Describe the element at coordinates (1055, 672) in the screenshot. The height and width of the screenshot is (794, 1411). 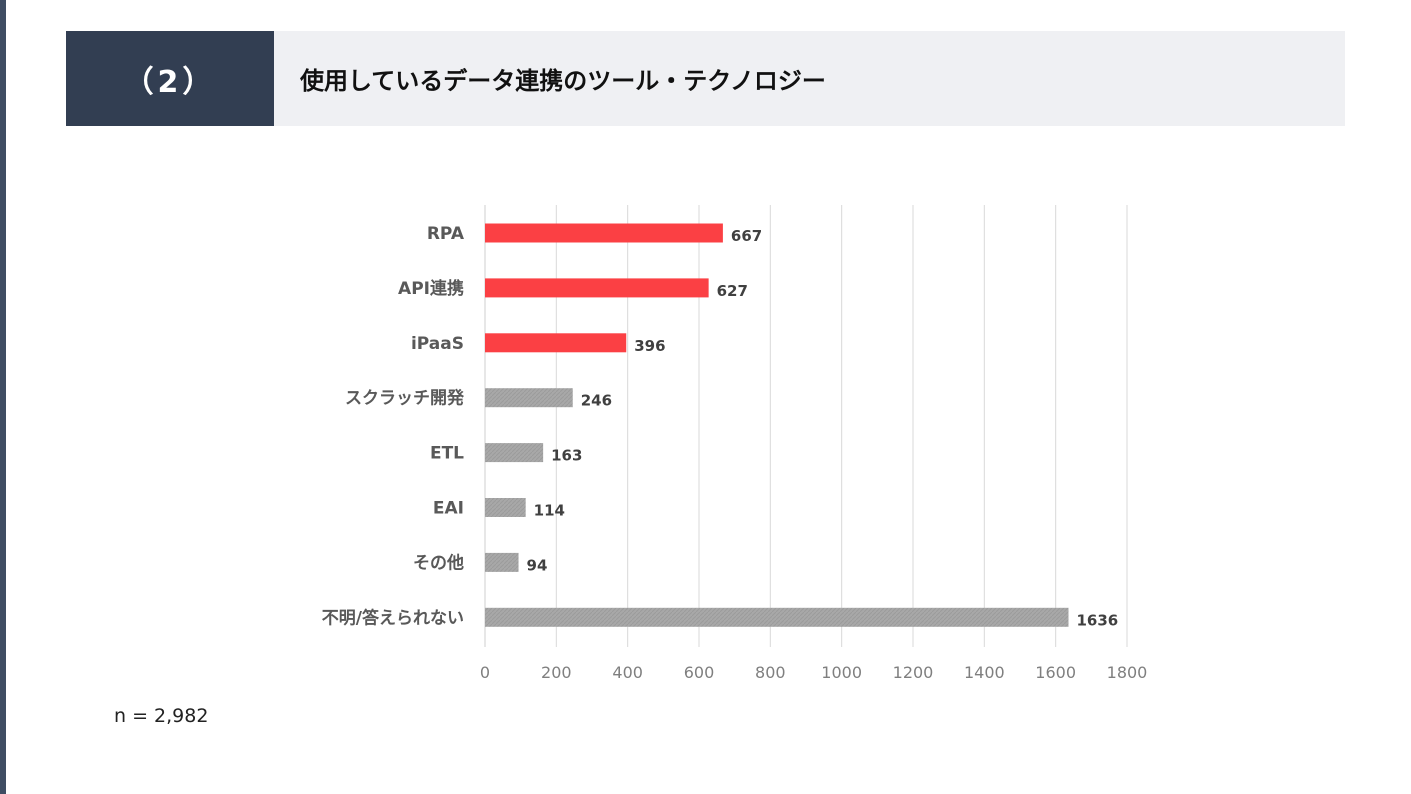
I see `x-tick-label: 1600` at that location.